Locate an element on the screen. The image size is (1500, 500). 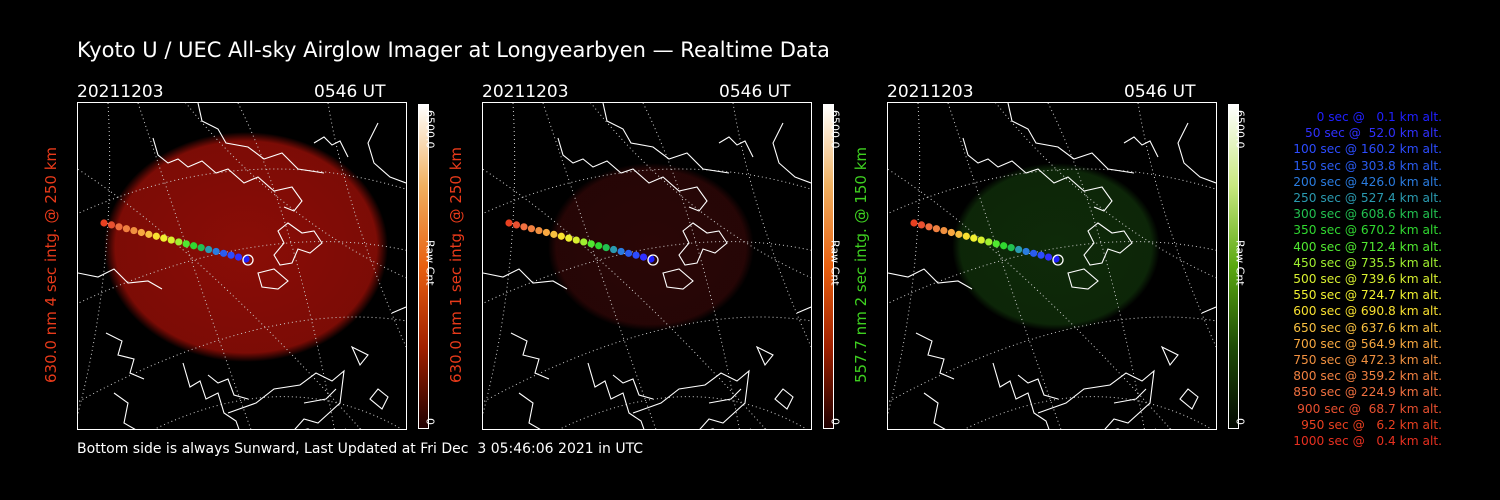
legend-entry: 350 sec @ 670.2 km alt. is located at coordinates (1367, 230).